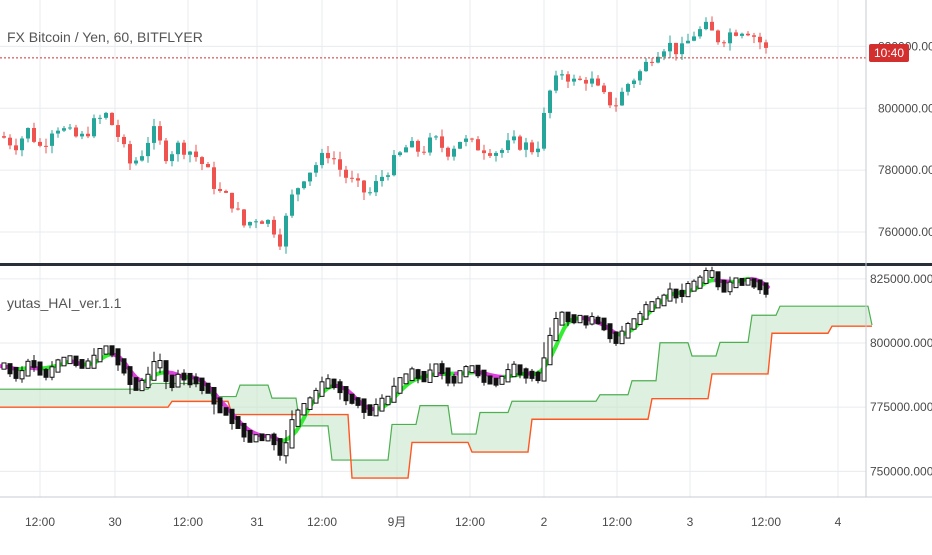 Image resolution: width=932 pixels, height=555 pixels. Describe the element at coordinates (466, 264) in the screenshot. I see `pane-divider` at that location.